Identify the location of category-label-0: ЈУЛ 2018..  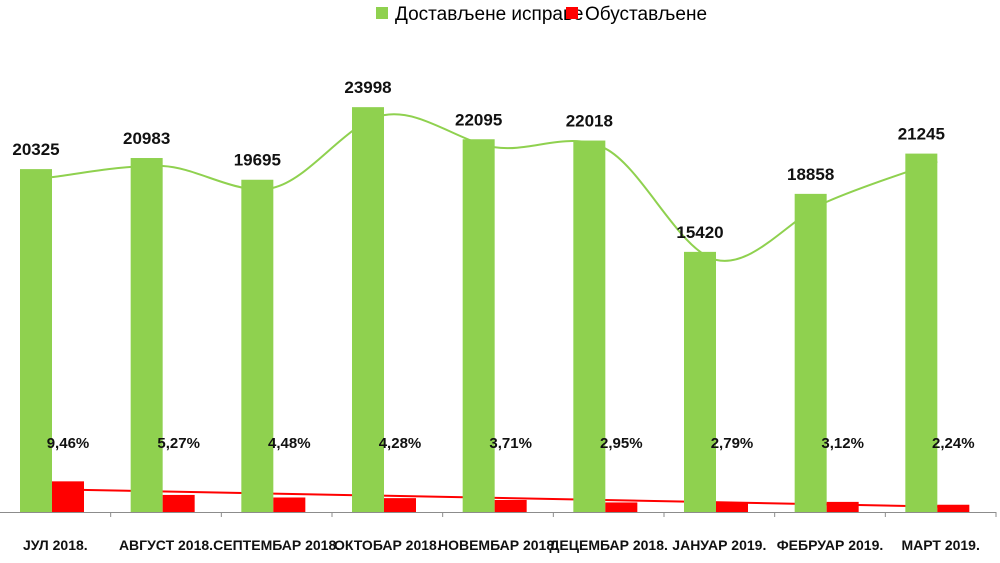
(55, 545).